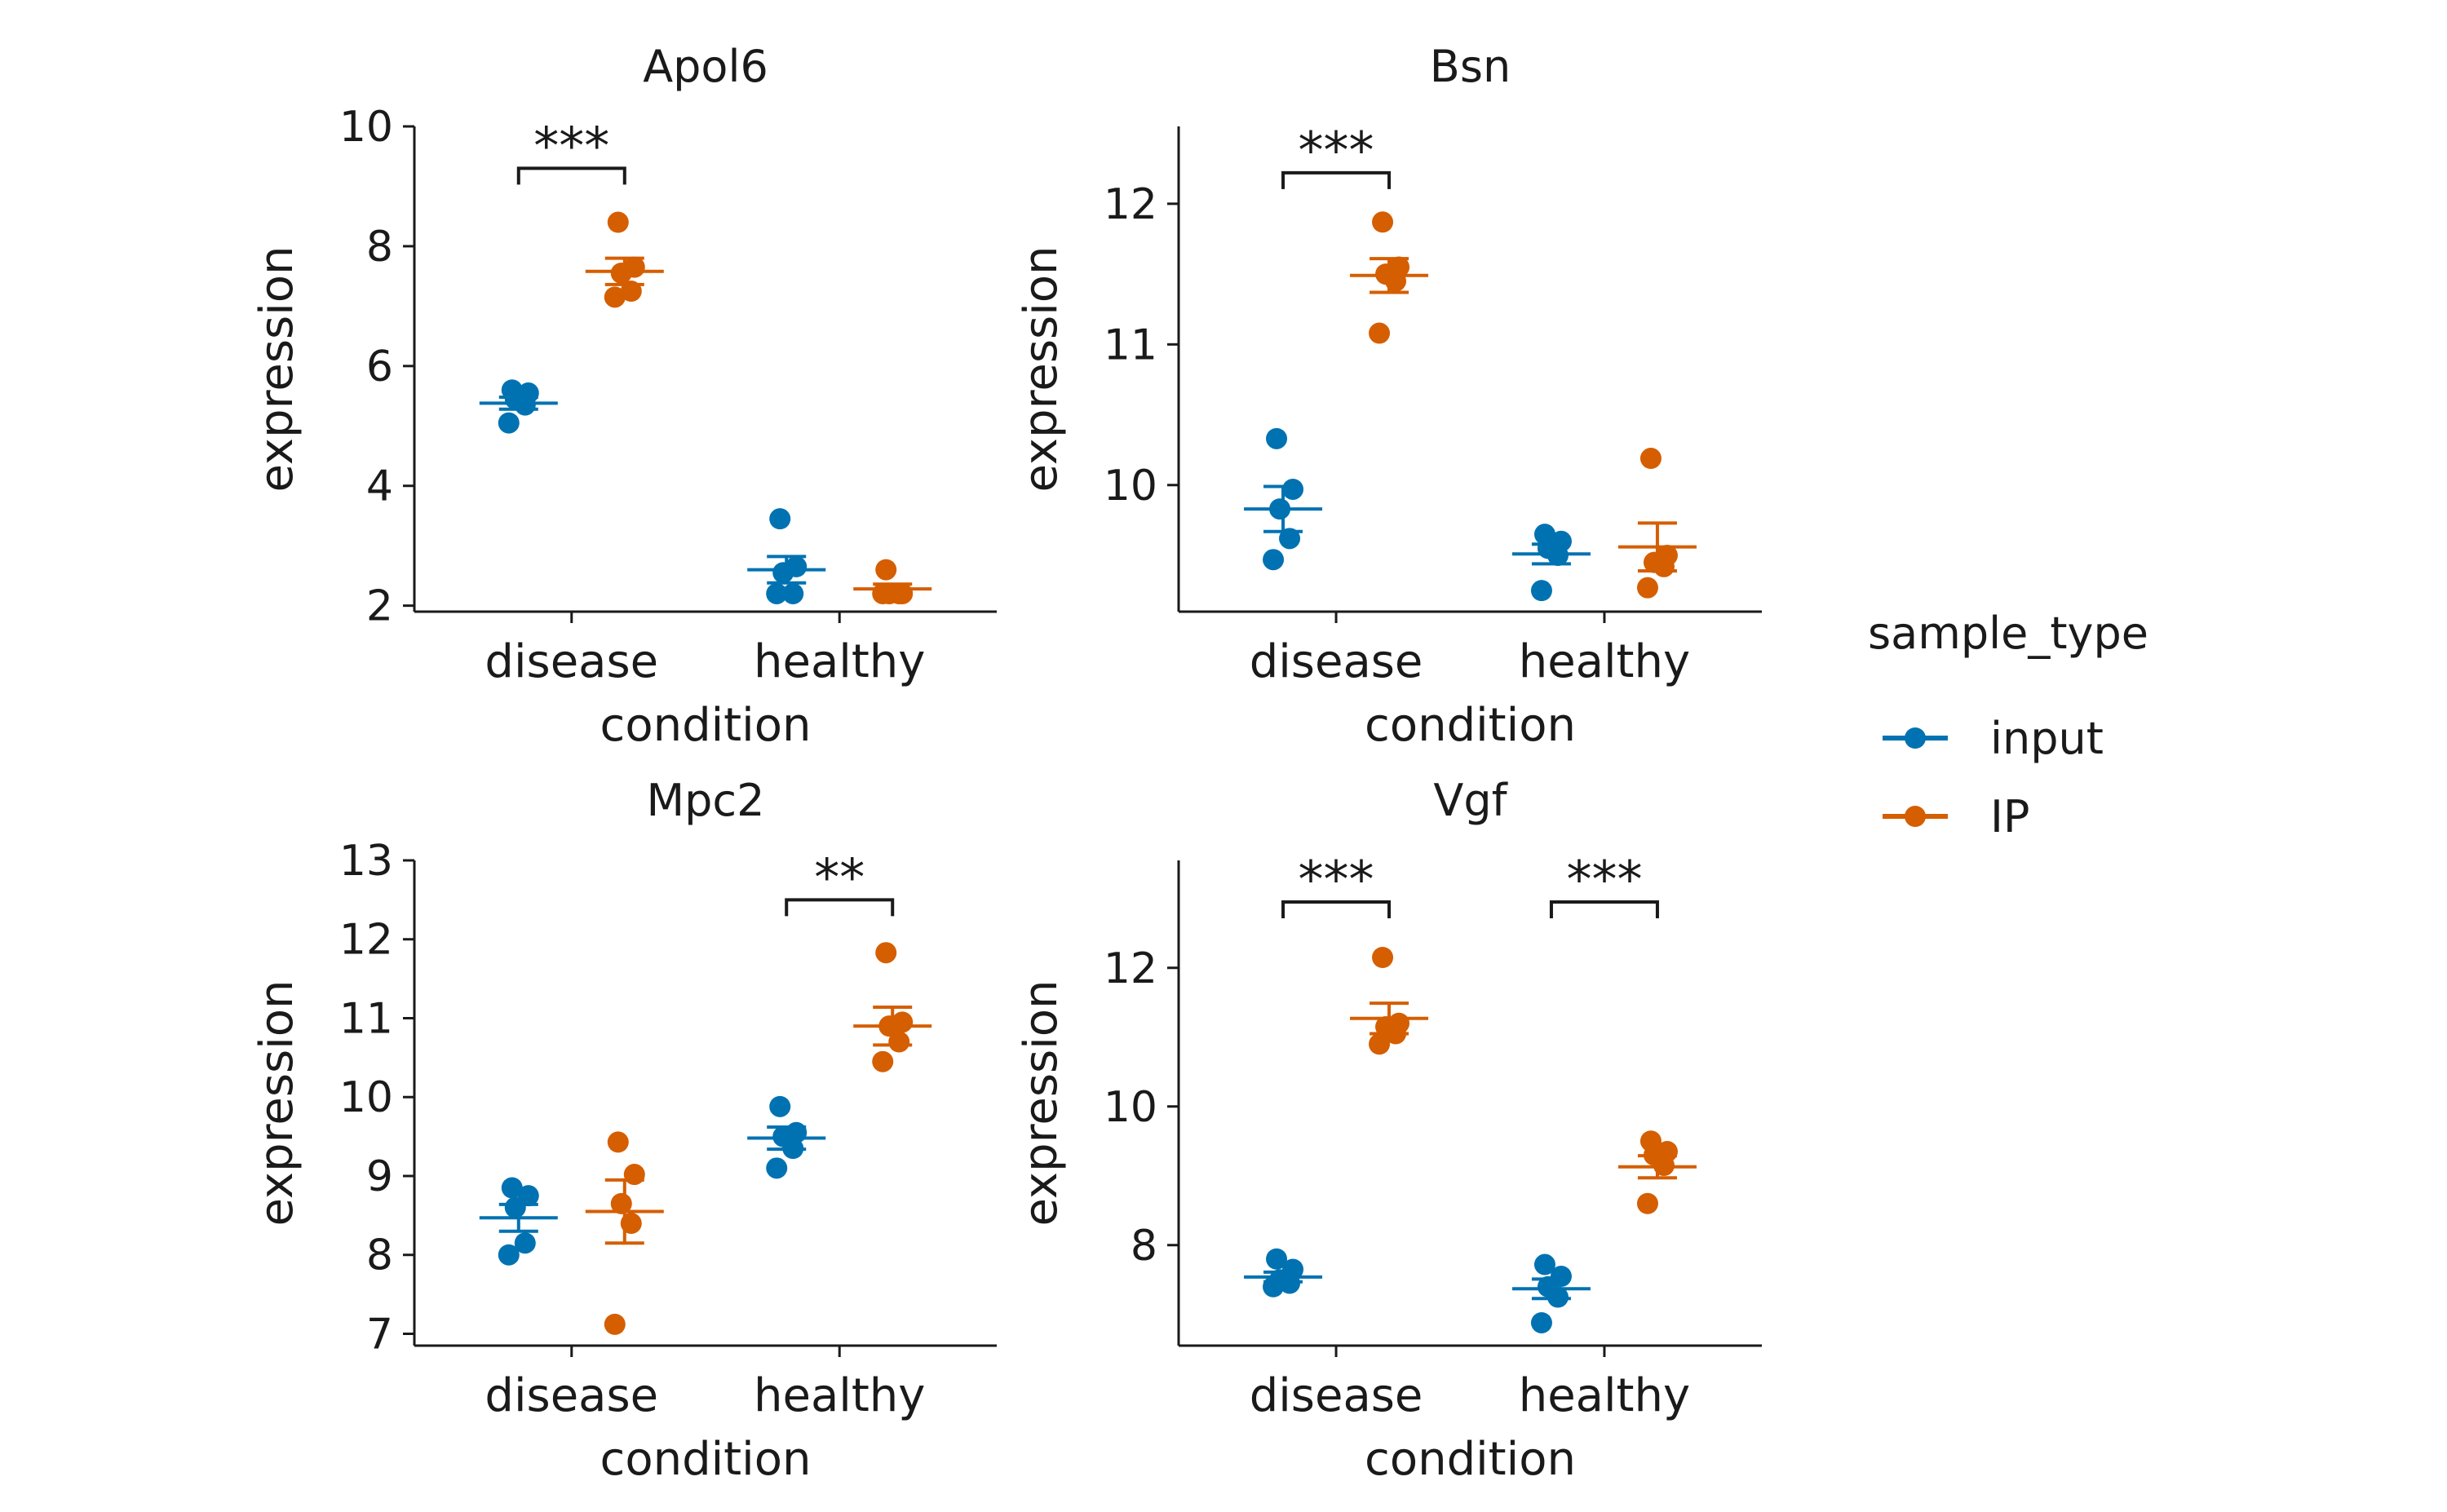 This screenshot has width=2447, height=1512. Describe the element at coordinates (1470, 800) in the screenshot. I see `panel-title: Vgf` at that location.